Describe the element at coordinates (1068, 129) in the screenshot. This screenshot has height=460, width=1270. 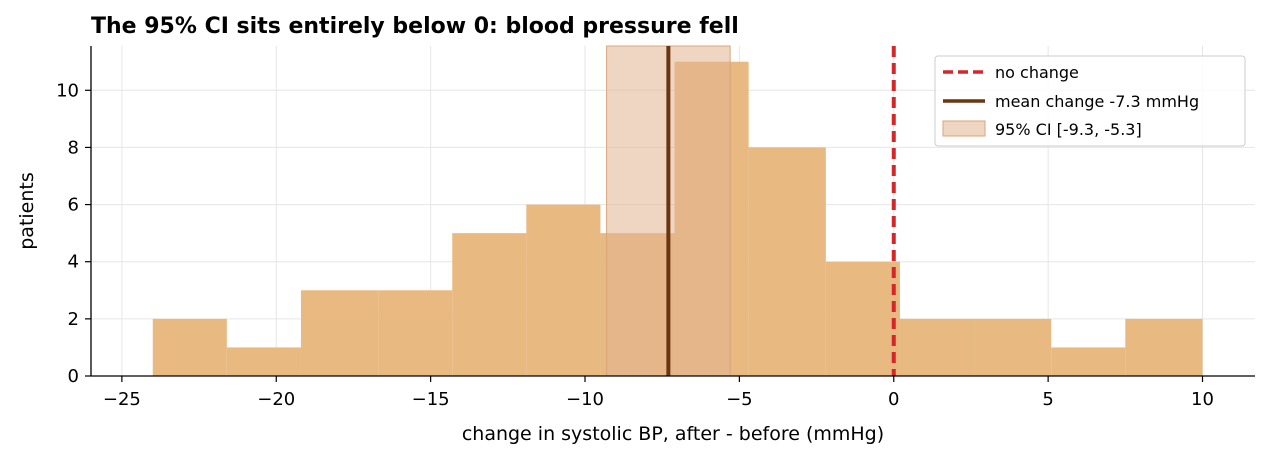
I see `legend-label-ci: 95% CI [-9.3, -5.3]` at that location.